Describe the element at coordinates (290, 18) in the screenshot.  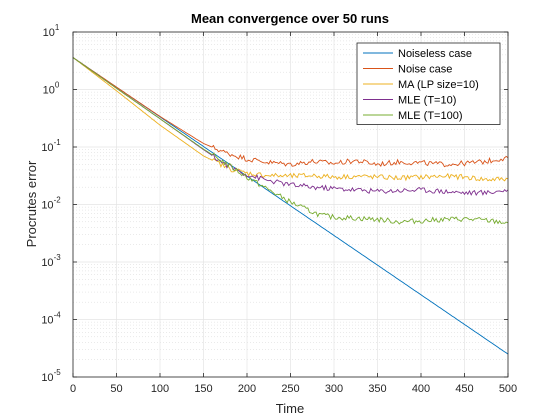
I see `chart-title: Mean convergence over 50 runs` at that location.